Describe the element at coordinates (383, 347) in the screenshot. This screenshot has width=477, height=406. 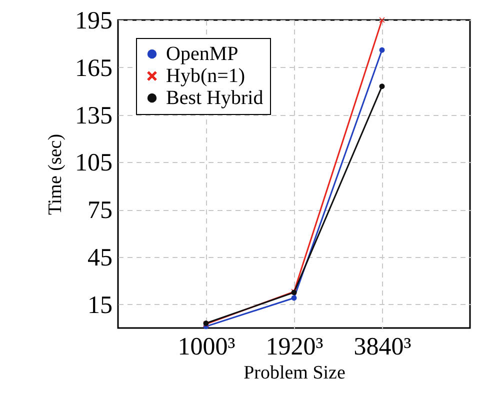
I see `x-tick-label: 3840³` at that location.